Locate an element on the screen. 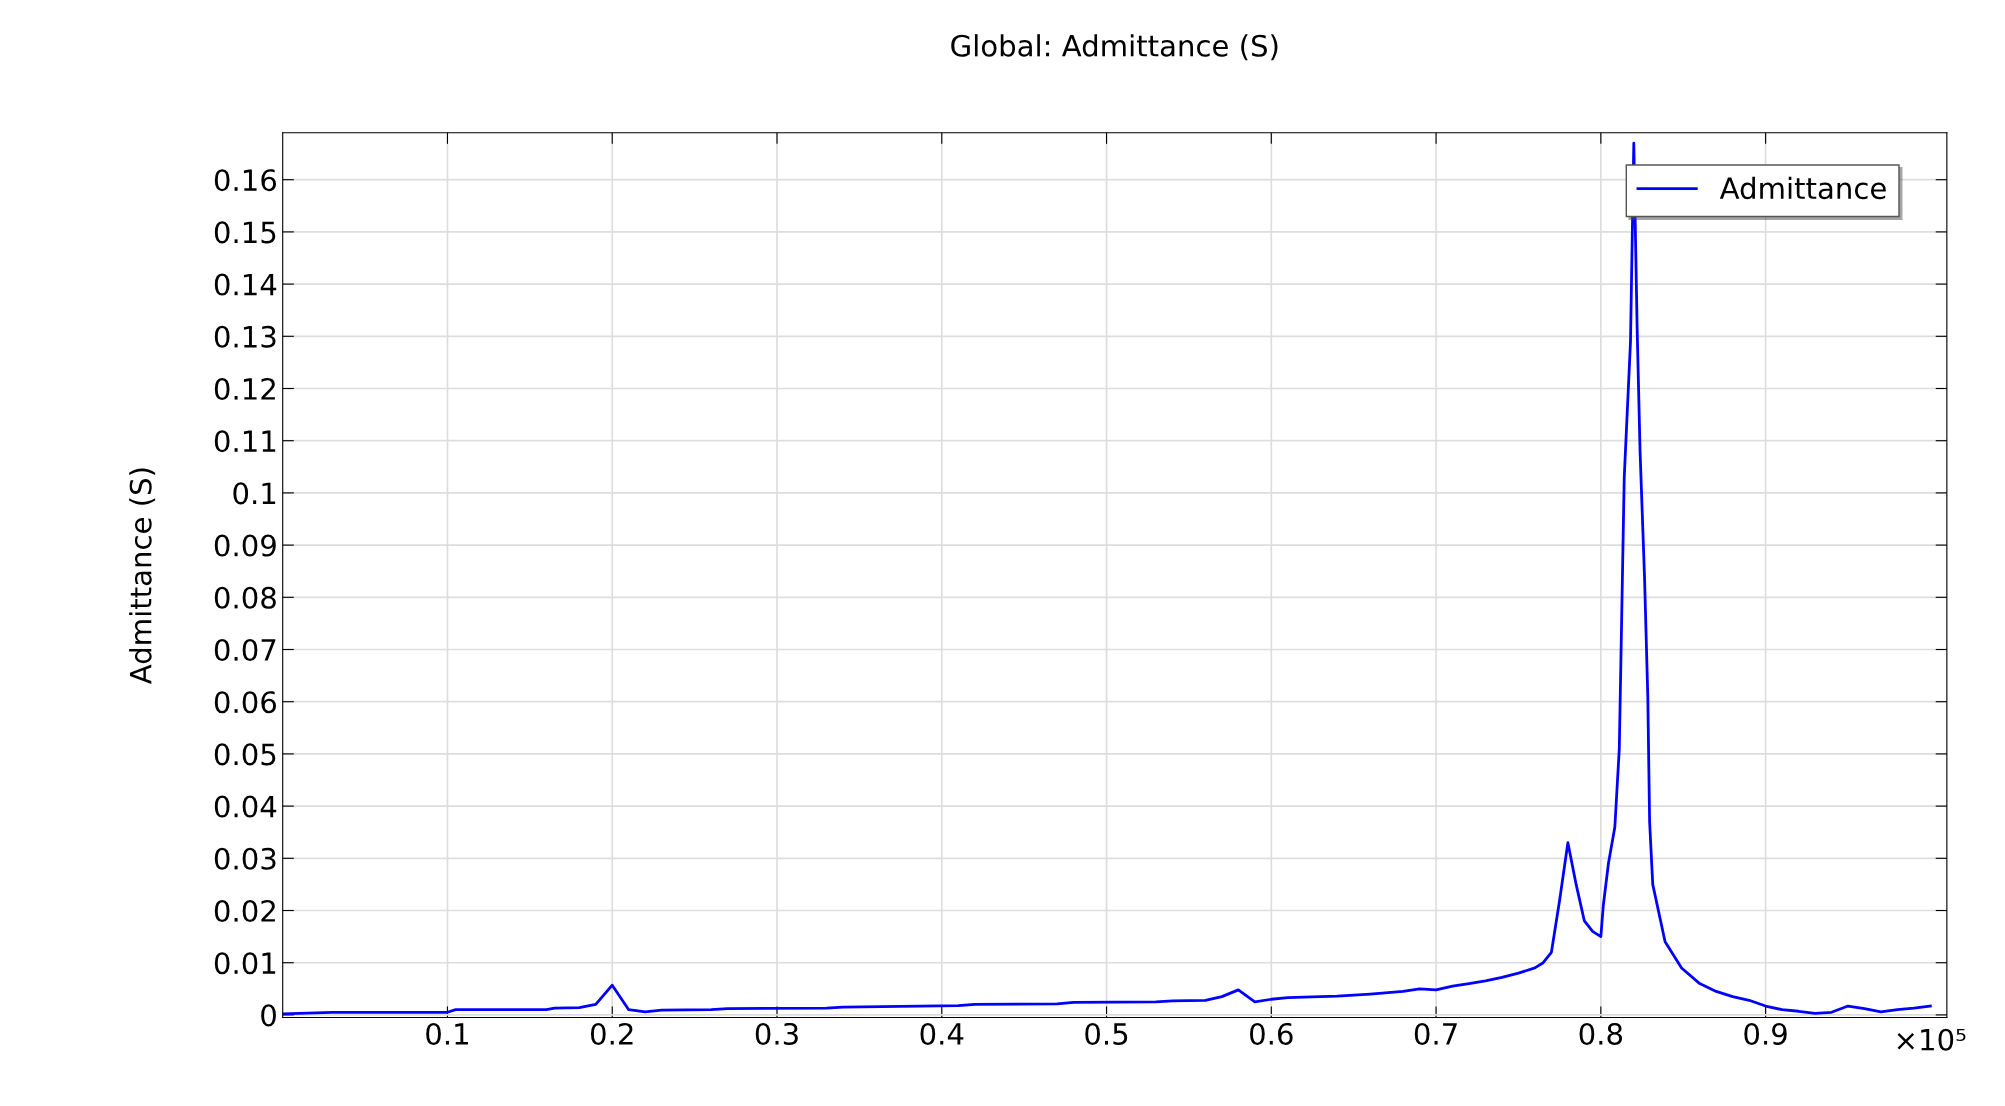 This screenshot has width=2005, height=1106. x-tick-label: 0.9 is located at coordinates (1765, 1033).